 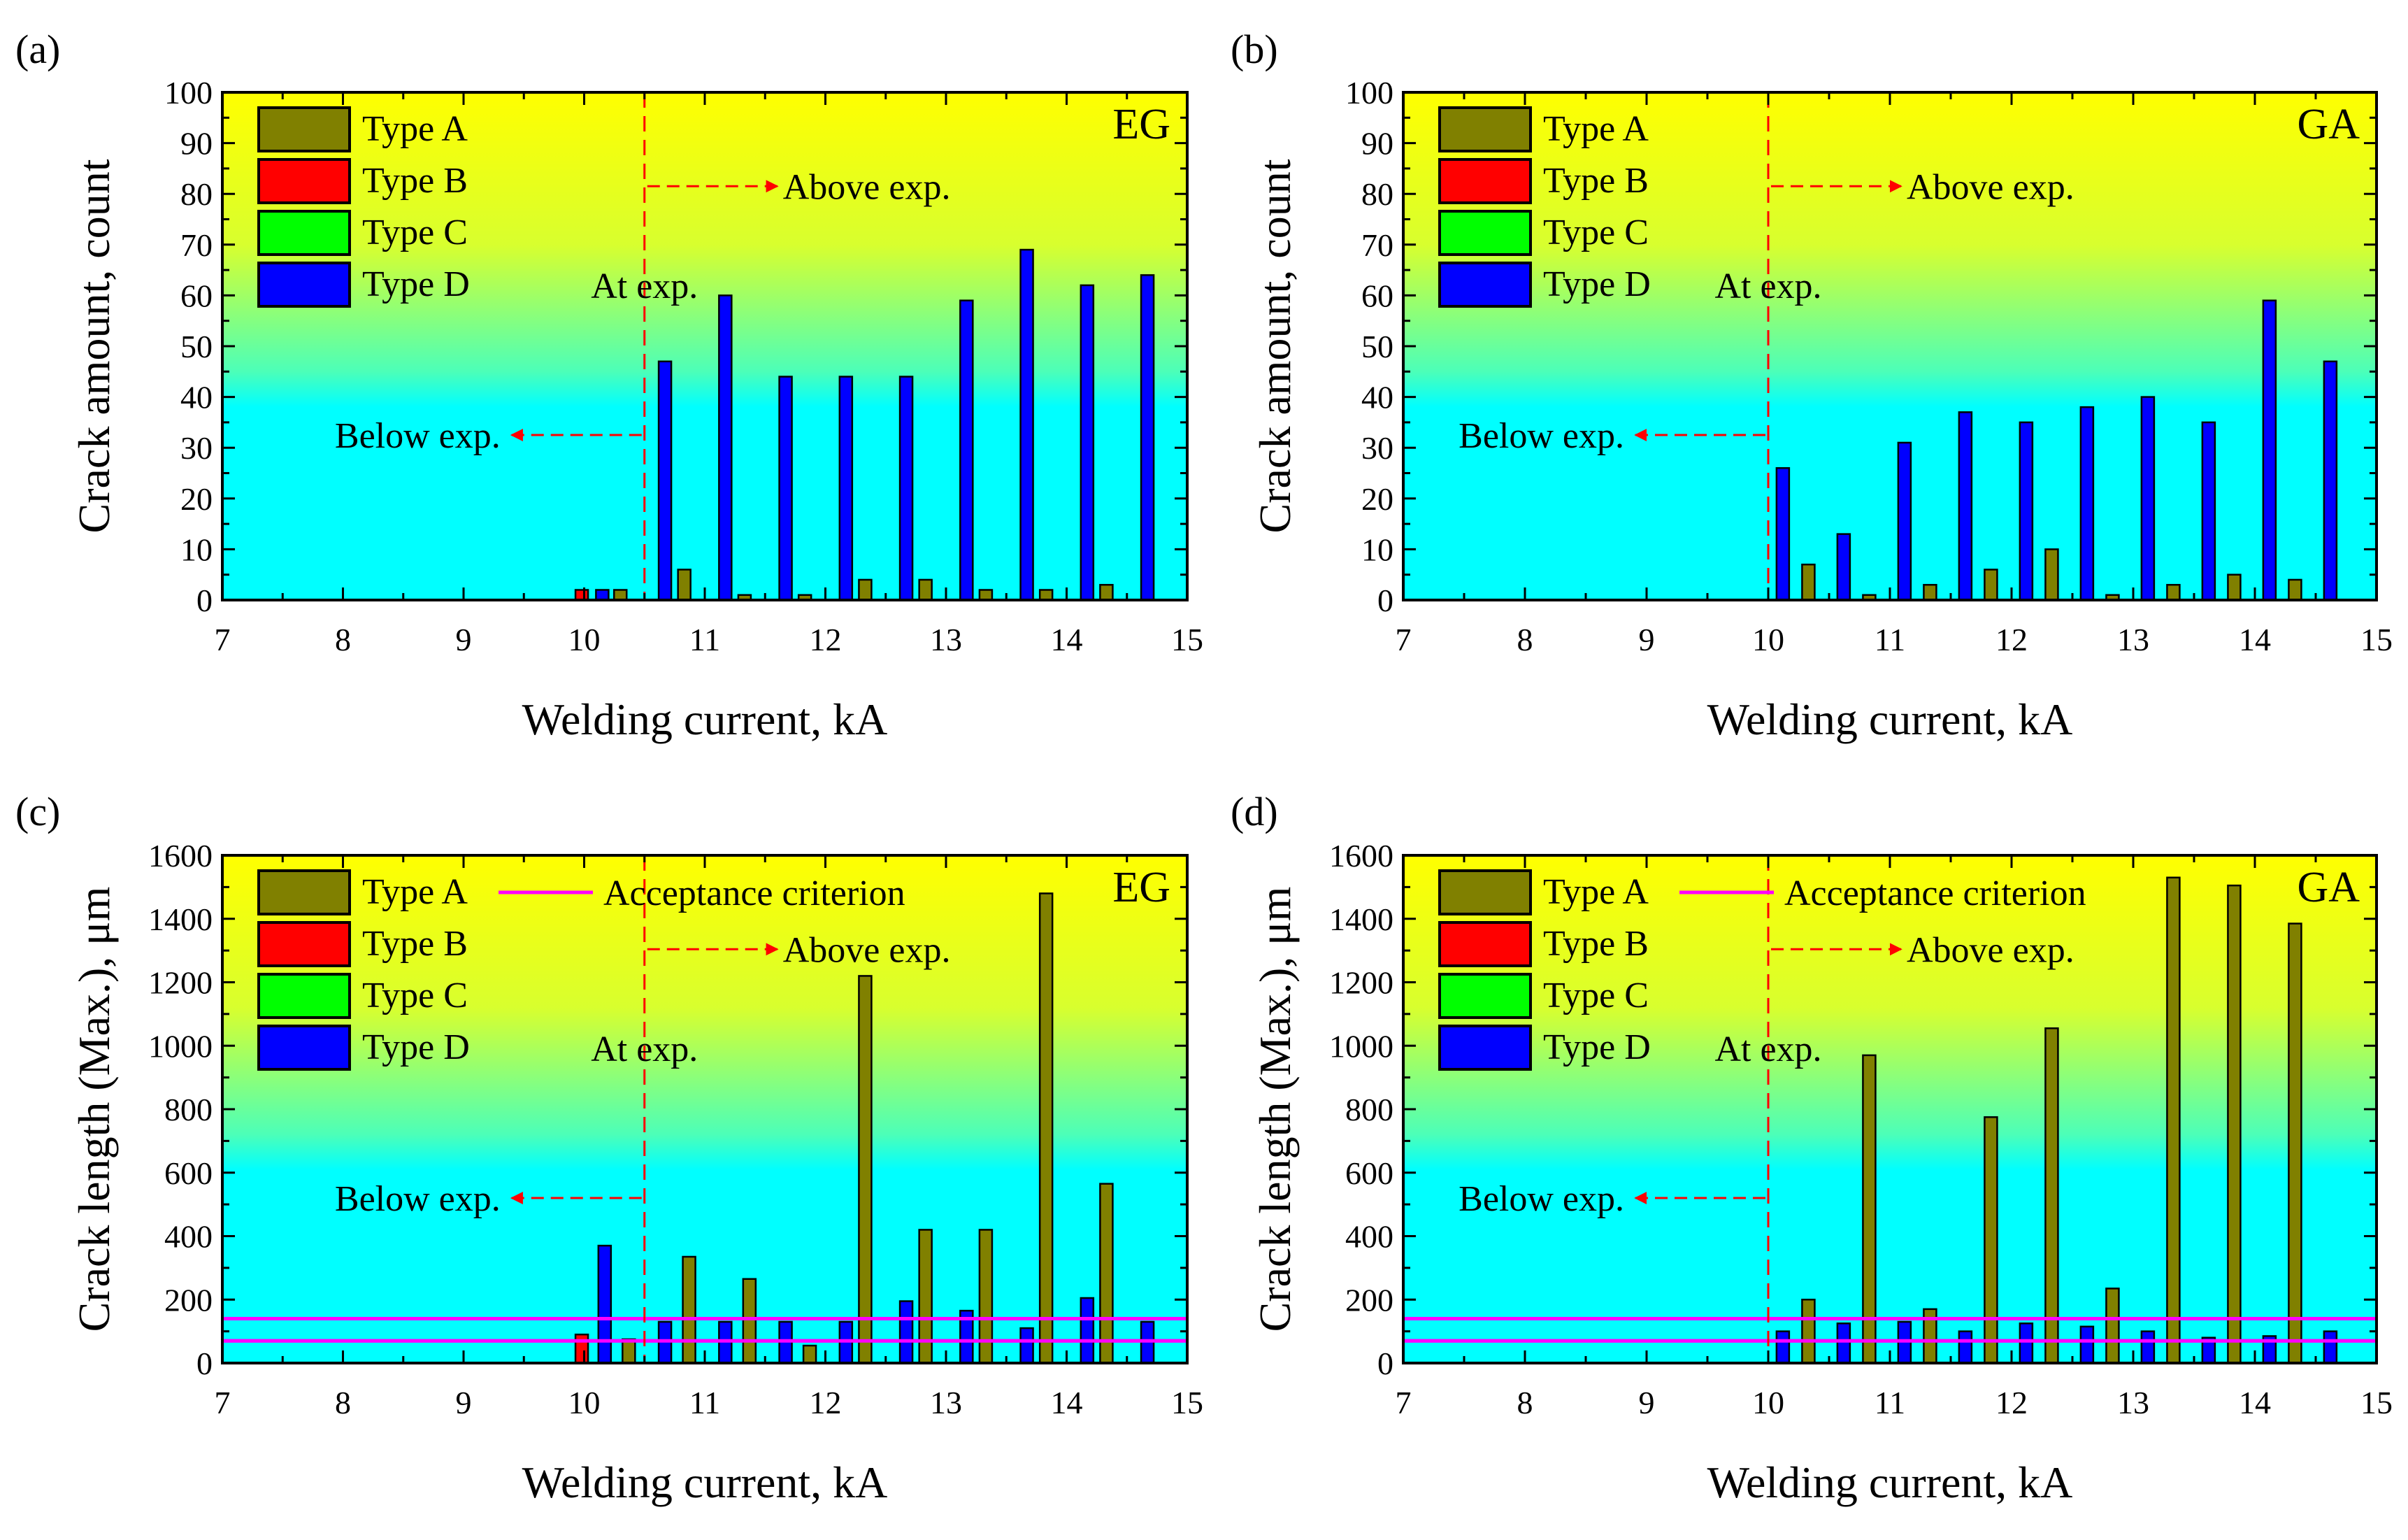 I want to click on y-tick-label: 600, so click(x=189, y=1173).